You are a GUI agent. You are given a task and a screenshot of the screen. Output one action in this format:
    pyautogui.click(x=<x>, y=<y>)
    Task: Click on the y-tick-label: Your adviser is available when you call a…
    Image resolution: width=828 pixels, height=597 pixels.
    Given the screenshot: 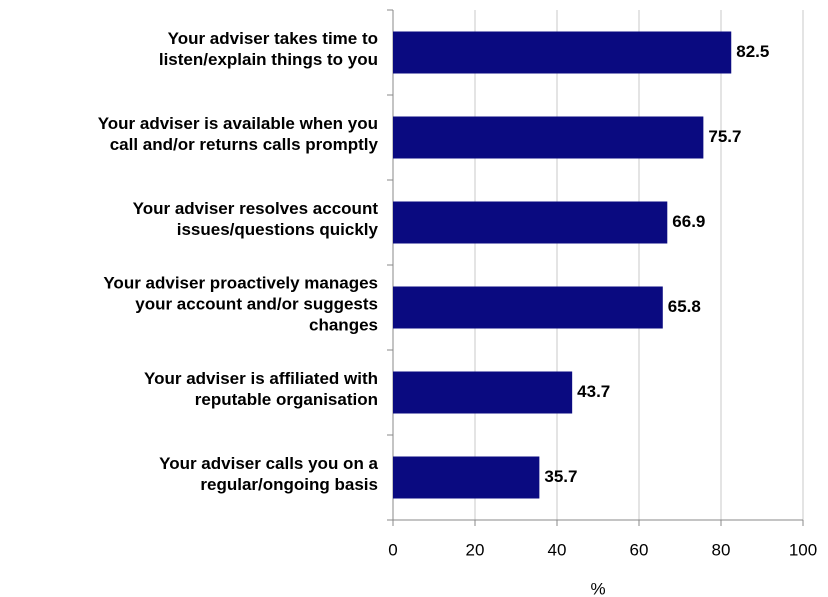 What is the action you would take?
    pyautogui.click(x=238, y=134)
    